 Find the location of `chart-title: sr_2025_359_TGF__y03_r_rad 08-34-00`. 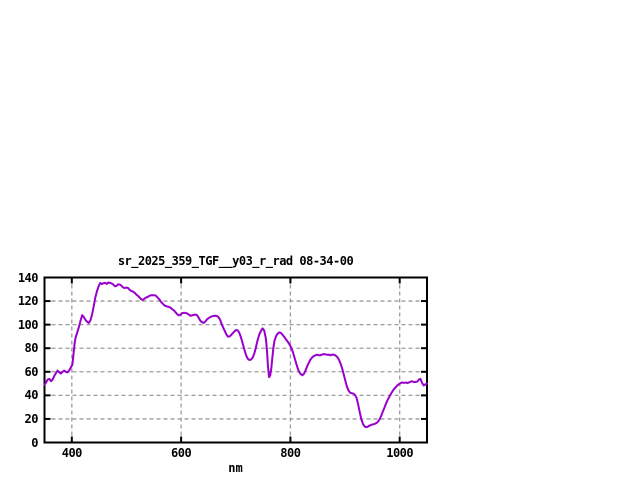

chart-title: sr_2025_359_TGF__y03_r_rad 08-34-00 is located at coordinates (235, 261).